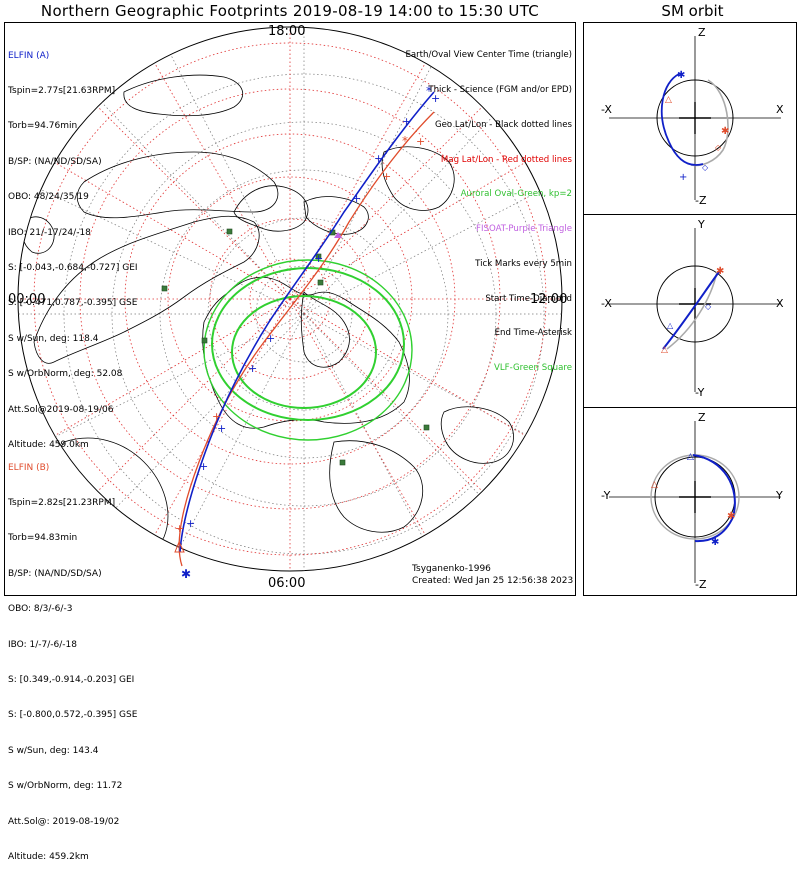  What do you see at coordinates (549, 299) in the screenshot?
I see `time-label-right: 12:00` at bounding box center [549, 299].